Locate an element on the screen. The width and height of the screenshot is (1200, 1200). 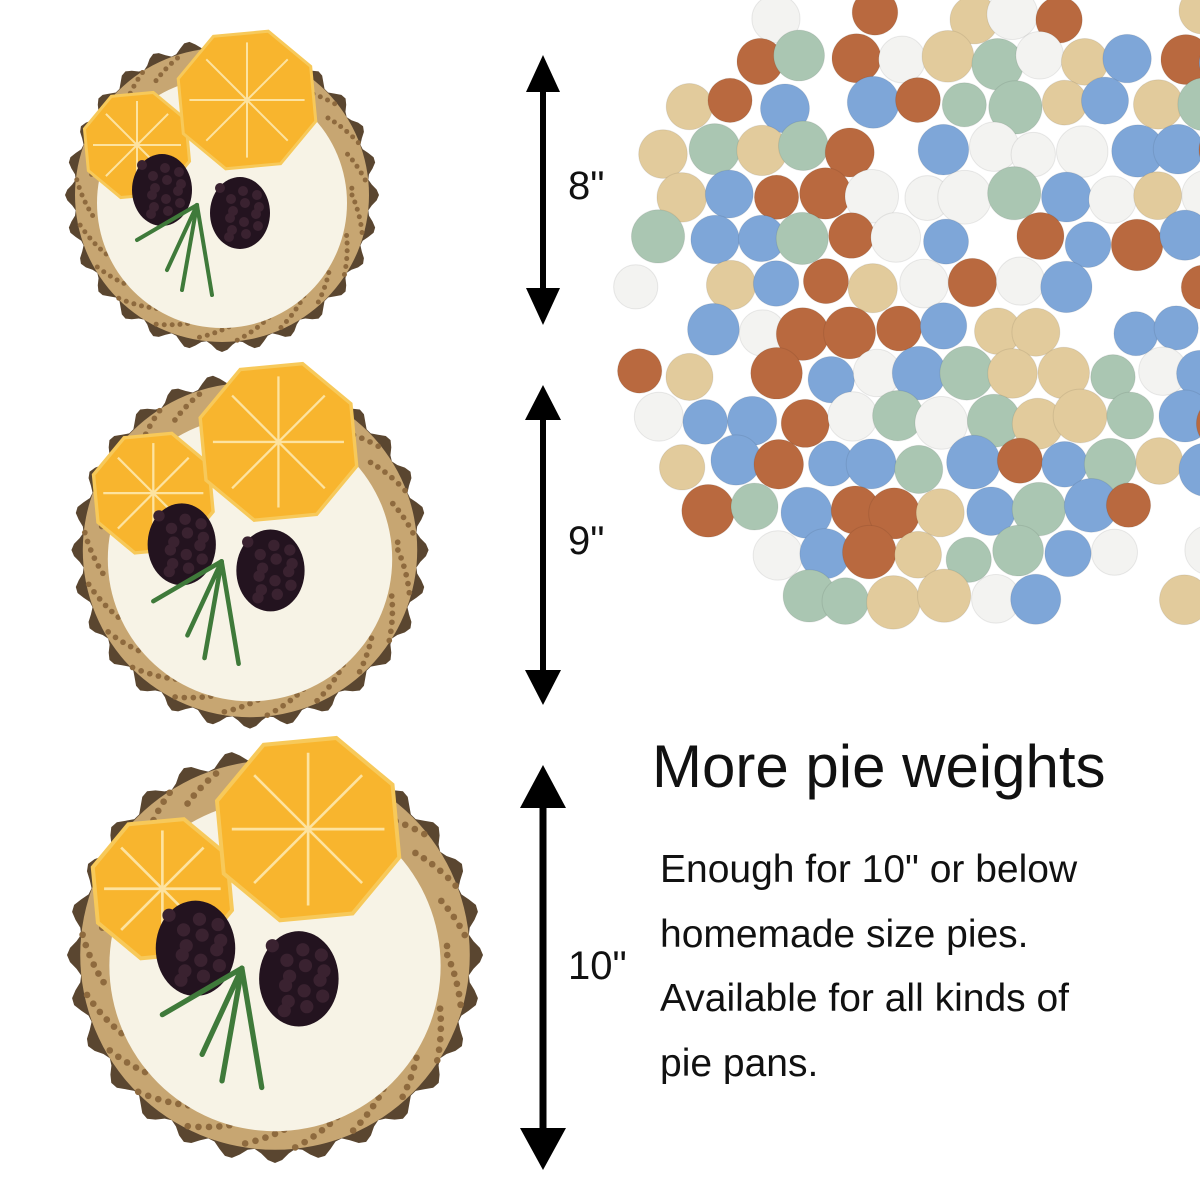
arrow-8-inch is located at coordinates (543, 190).